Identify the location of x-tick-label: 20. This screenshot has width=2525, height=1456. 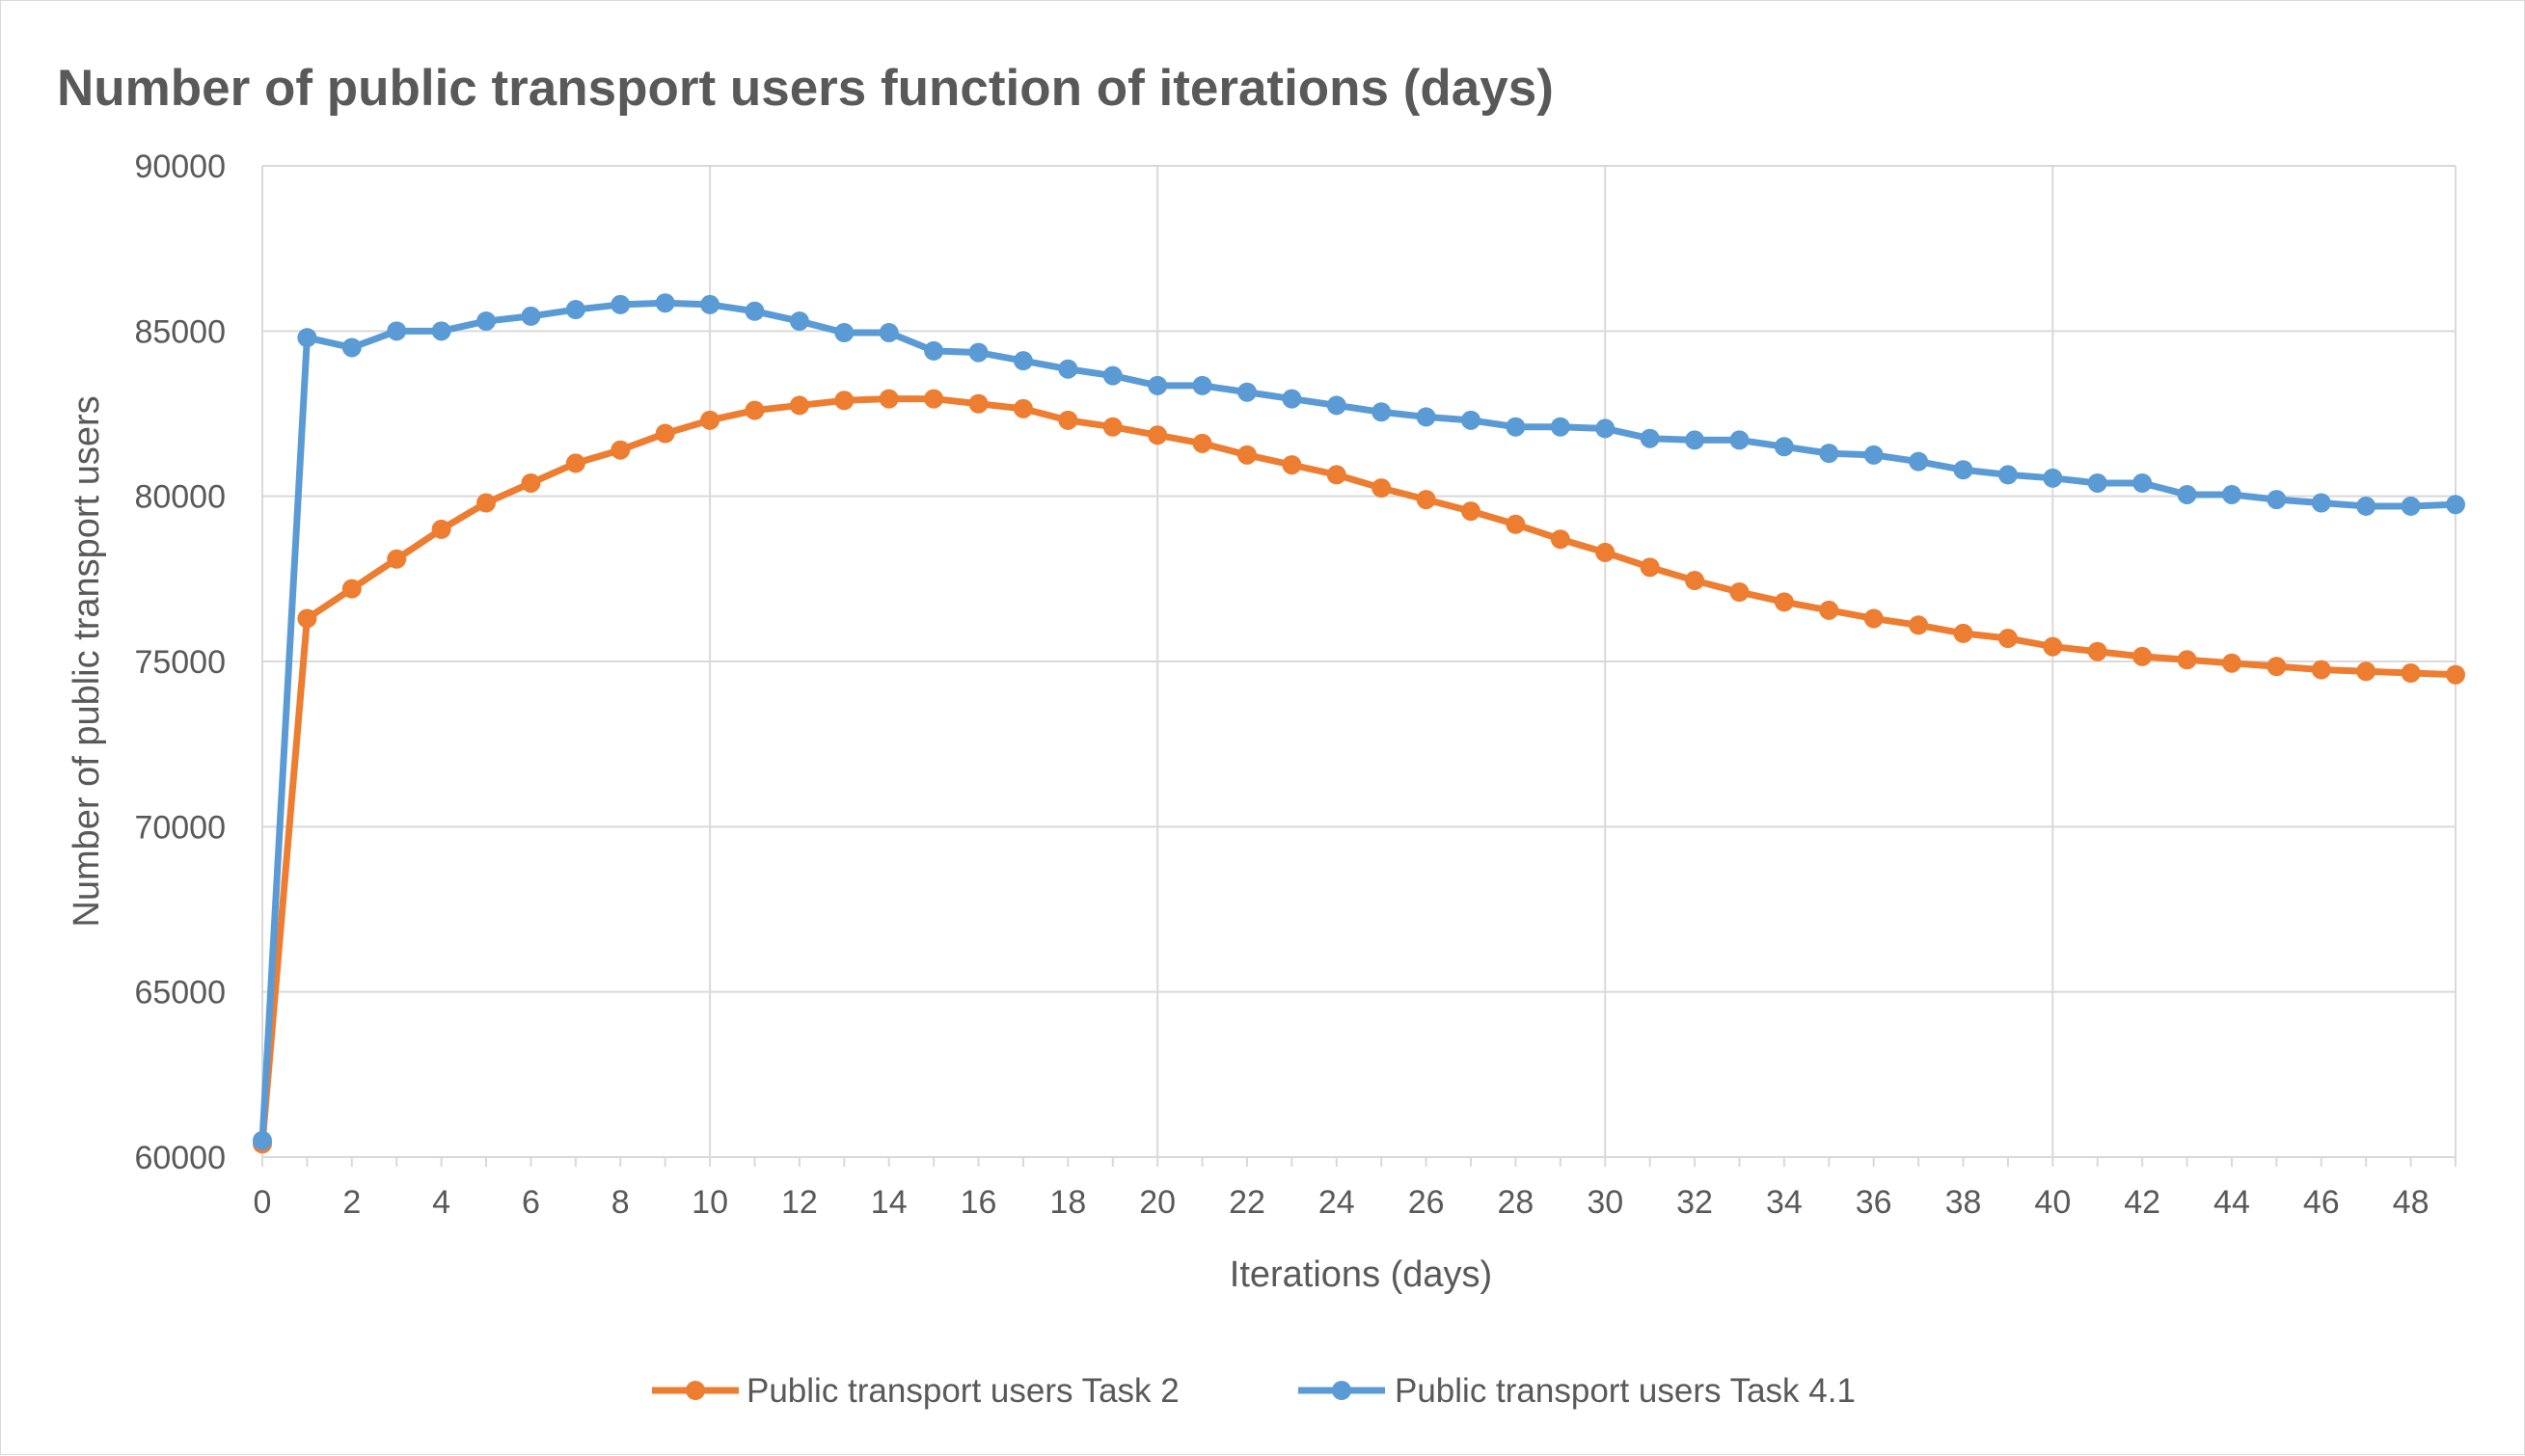
(1157, 1202).